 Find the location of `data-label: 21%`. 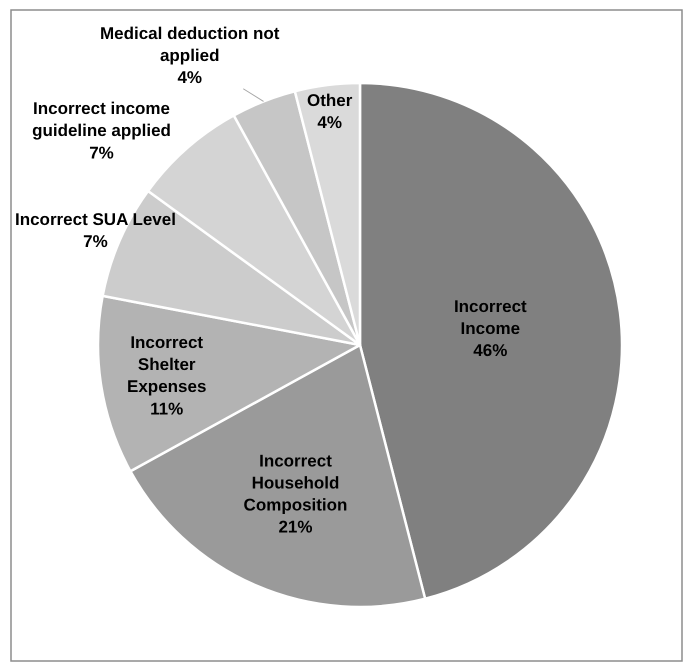

data-label: 21% is located at coordinates (295, 527).